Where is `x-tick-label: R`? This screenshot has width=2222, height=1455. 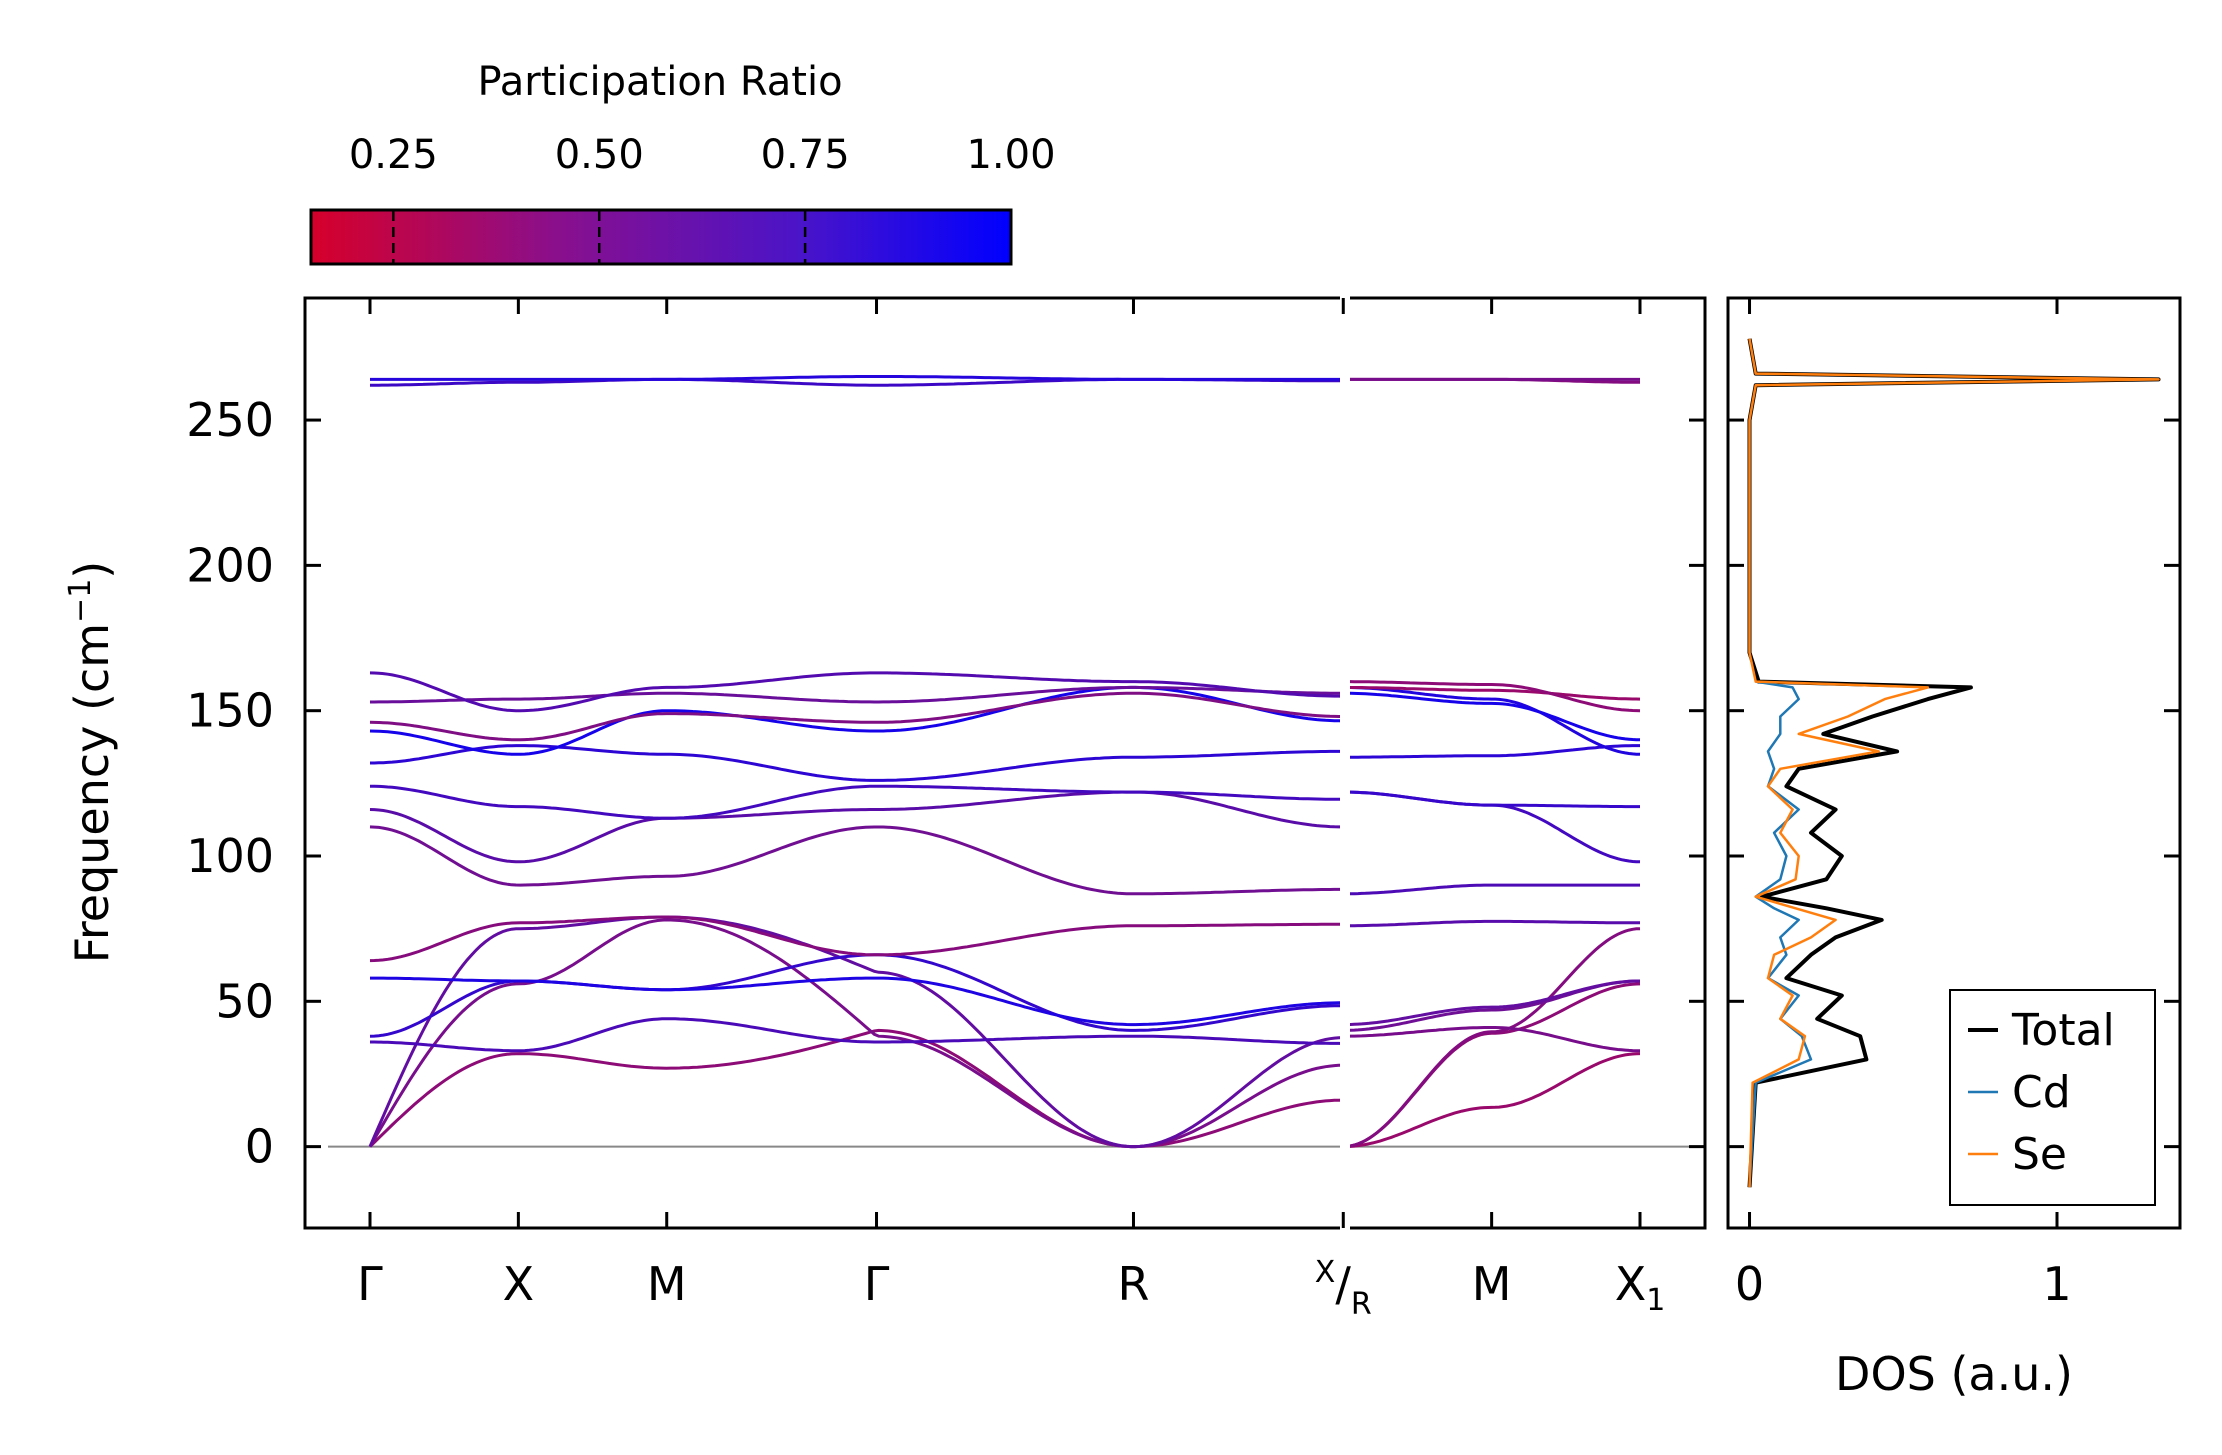
x-tick-label: R is located at coordinates (1133, 1284).